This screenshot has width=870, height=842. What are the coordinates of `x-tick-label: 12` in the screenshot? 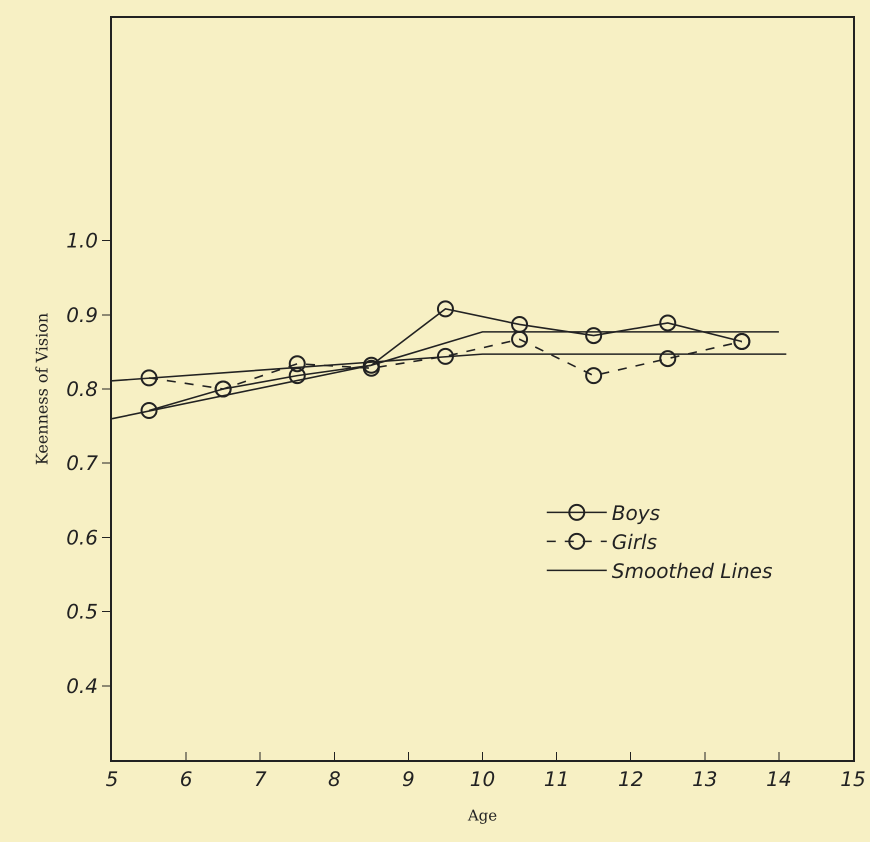 It's located at (631, 779).